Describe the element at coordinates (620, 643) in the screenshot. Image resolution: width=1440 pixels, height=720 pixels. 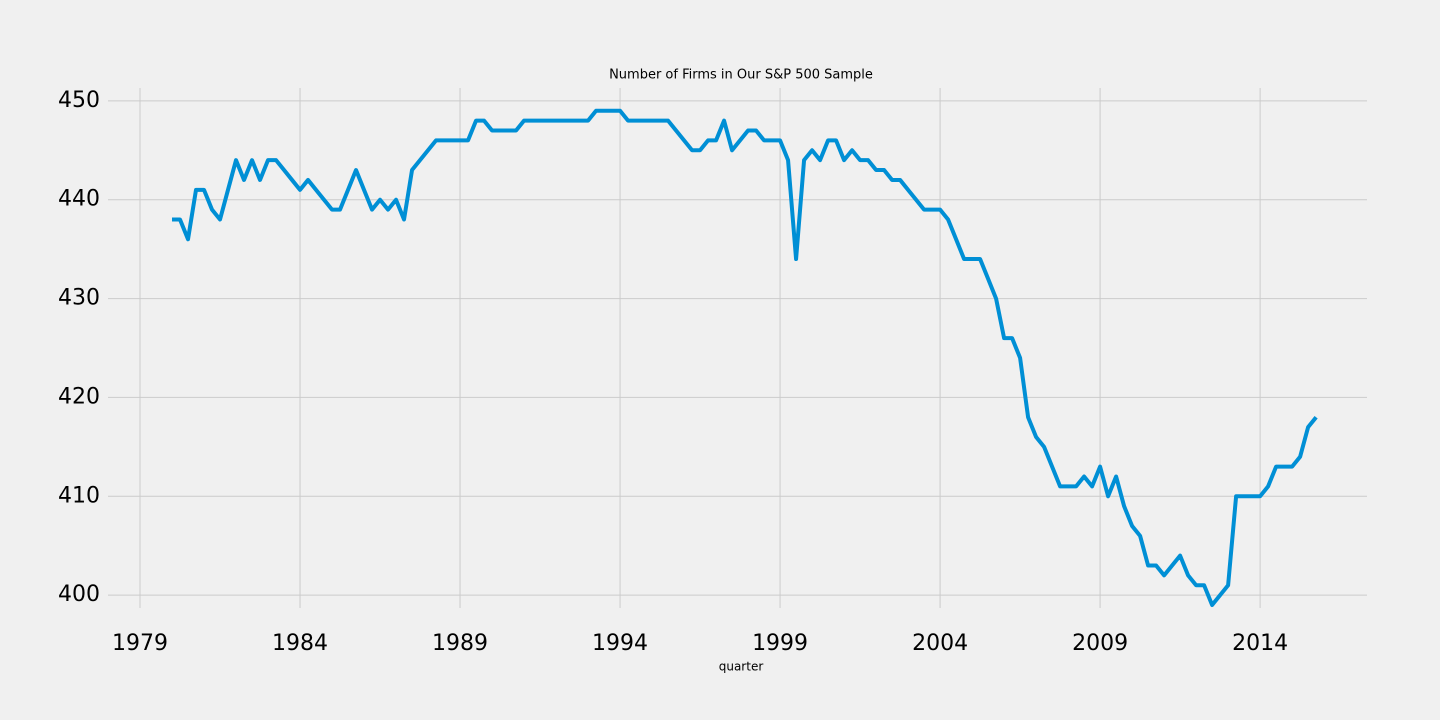
I see `x-tick-label: 1994` at that location.